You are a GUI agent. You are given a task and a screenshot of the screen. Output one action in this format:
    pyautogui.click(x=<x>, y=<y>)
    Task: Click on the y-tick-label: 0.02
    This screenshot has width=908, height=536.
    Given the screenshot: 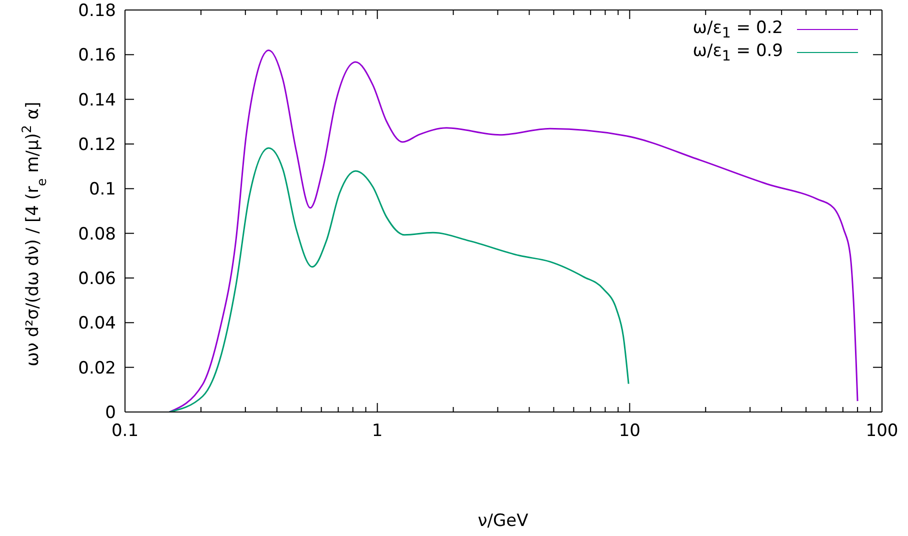 What is the action you would take?
    pyautogui.click(x=97, y=368)
    